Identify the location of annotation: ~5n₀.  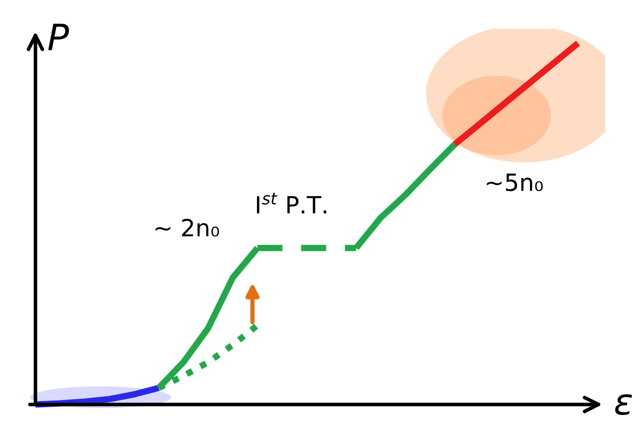
(514, 183).